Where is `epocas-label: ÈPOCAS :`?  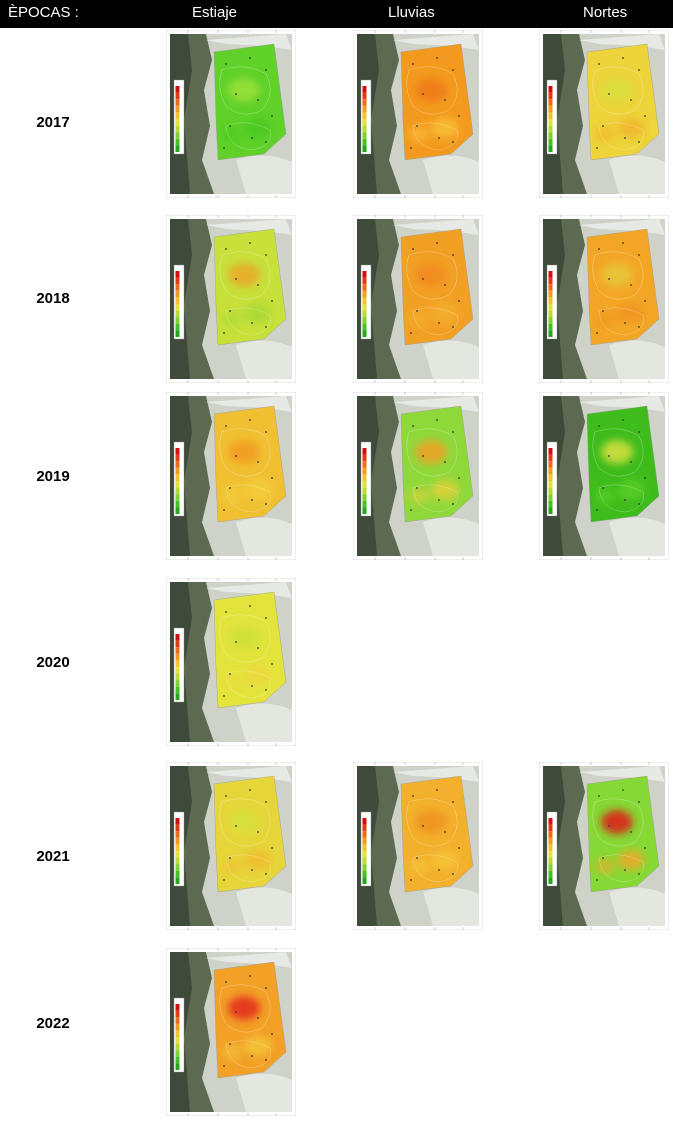
epocas-label: ÈPOCAS : is located at coordinates (43, 12).